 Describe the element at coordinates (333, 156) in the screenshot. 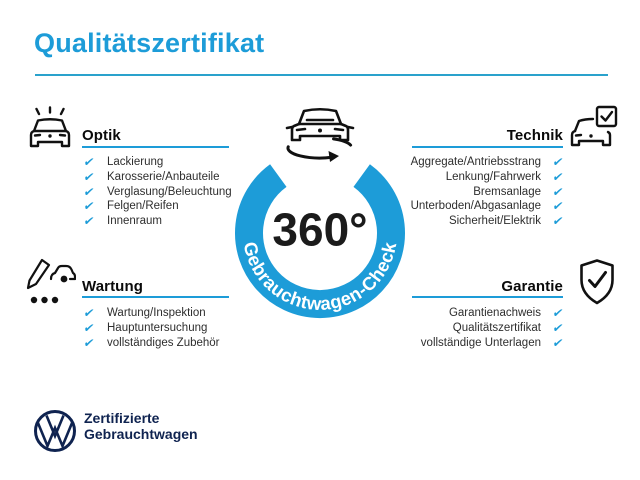

I see `rotation-arrowhead` at that location.